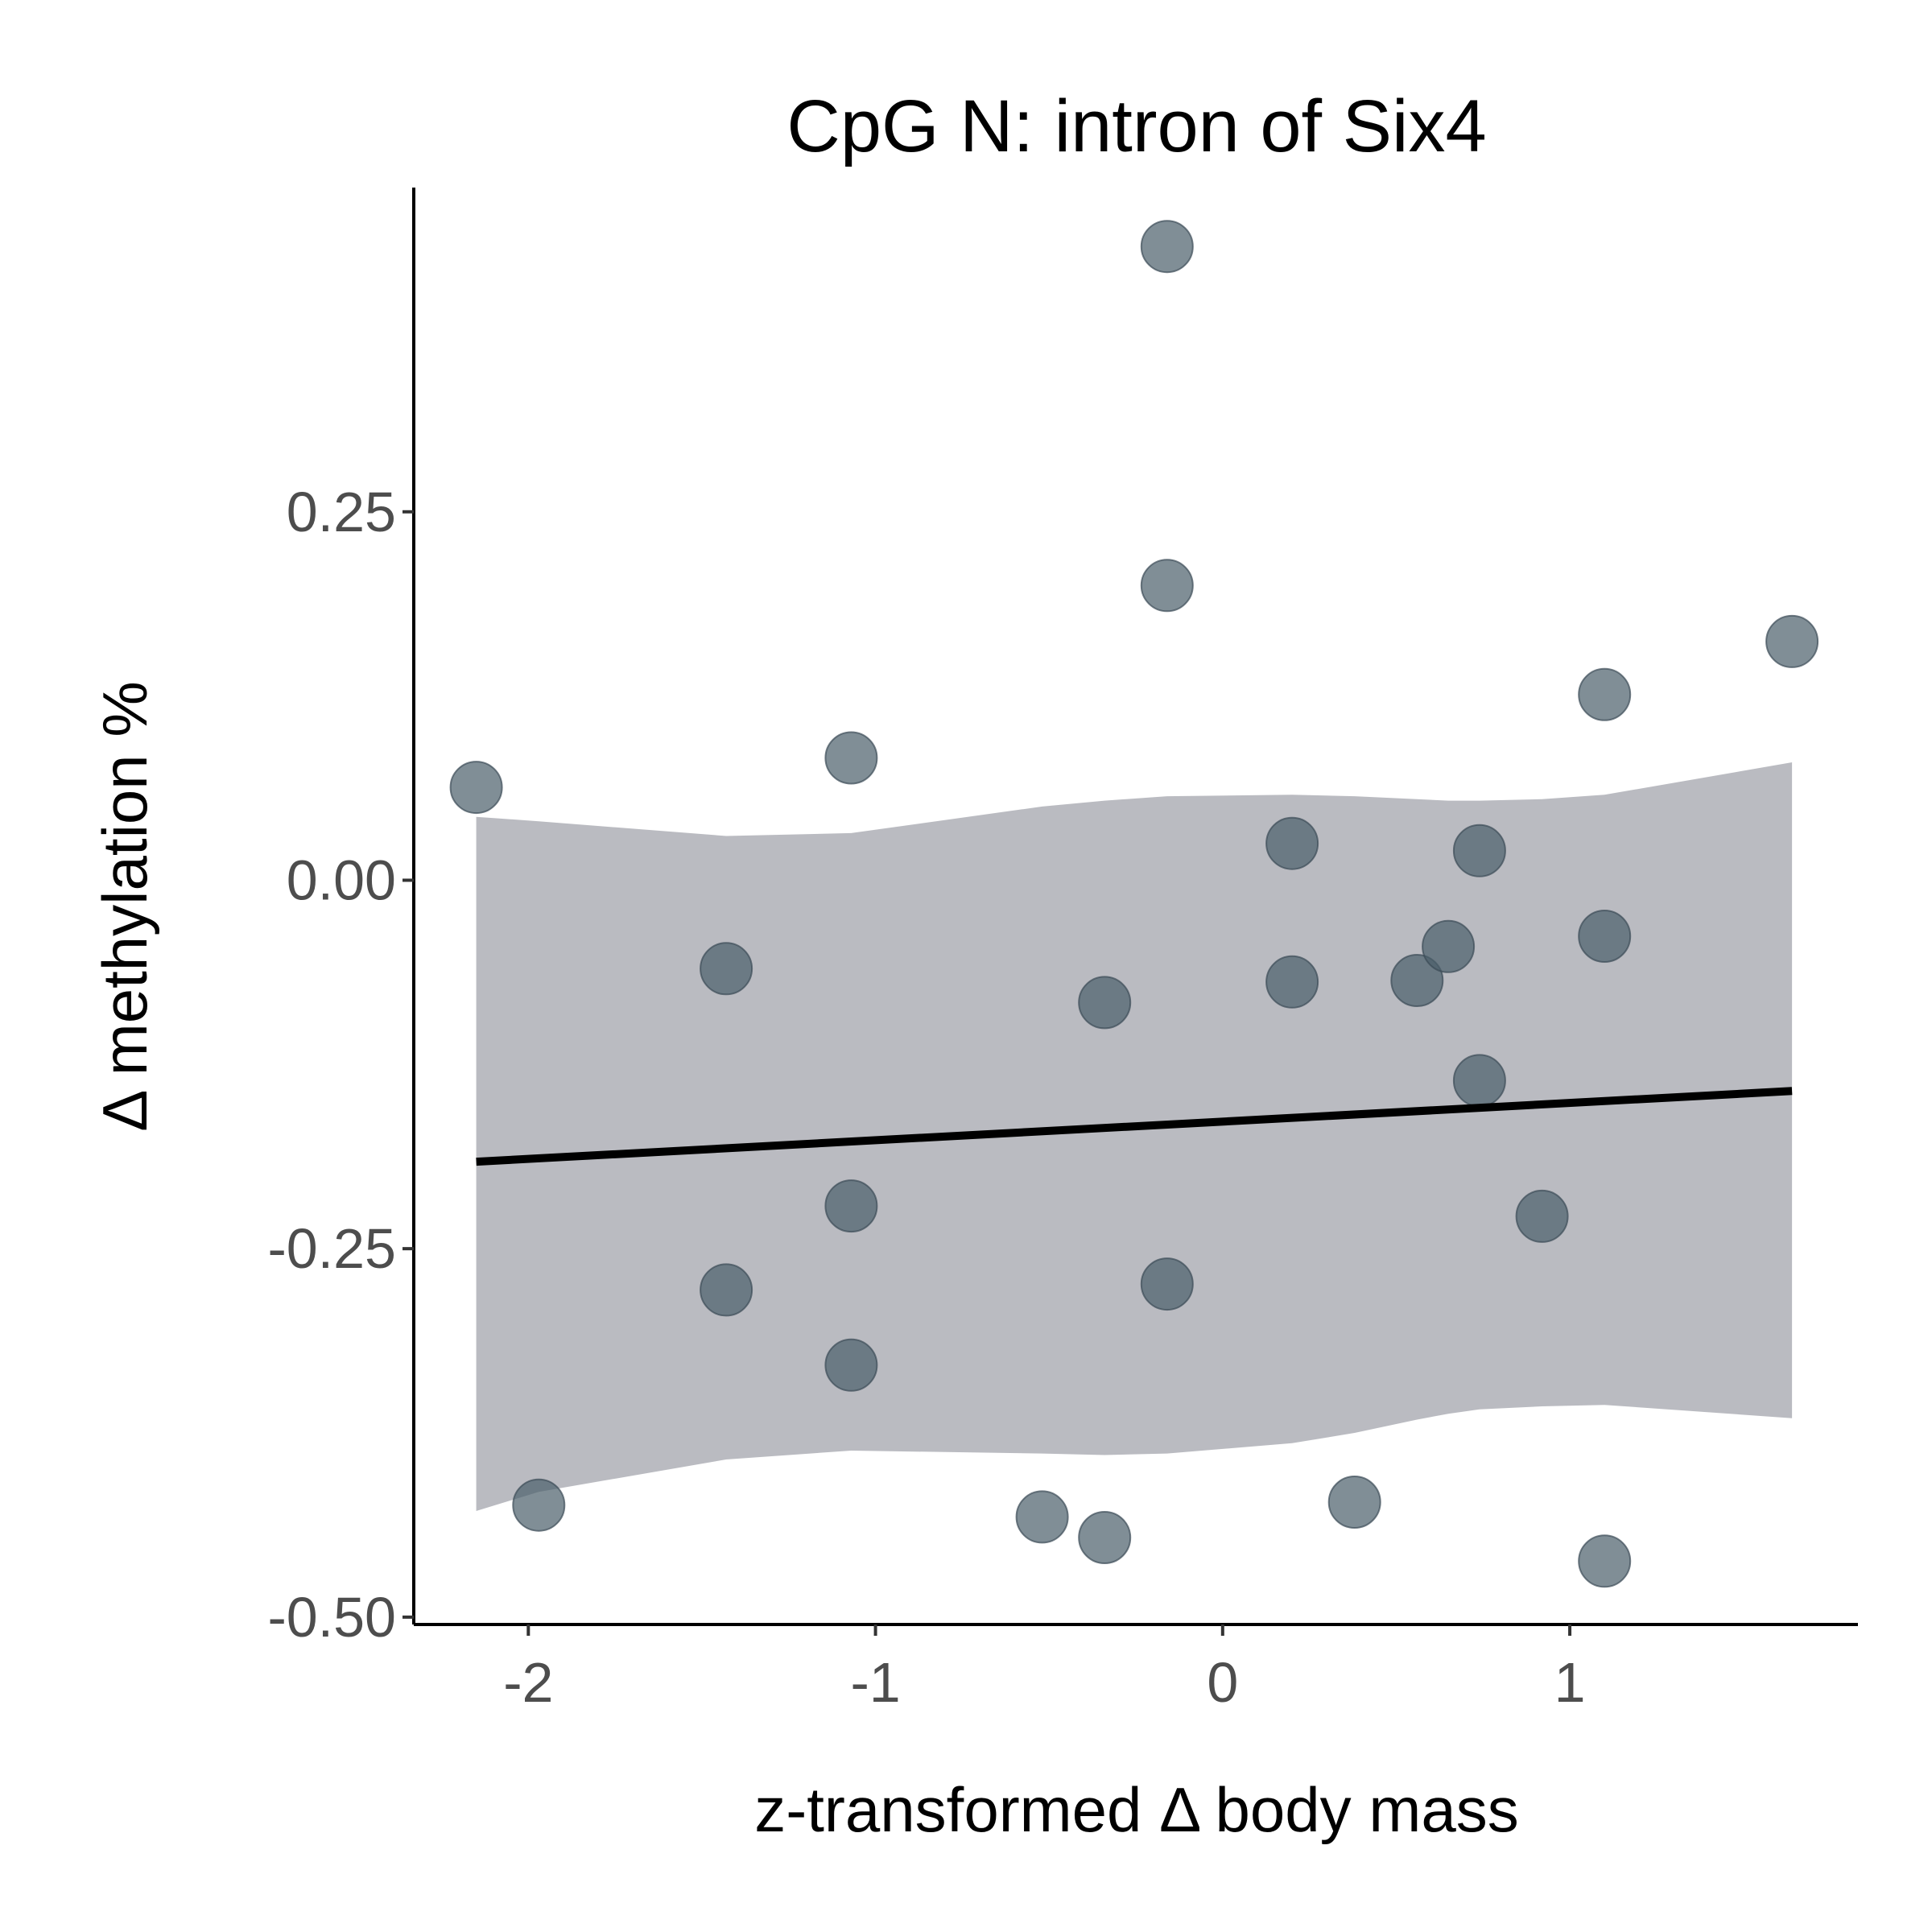 This screenshot has width=1932, height=1932. I want to click on y-tick-label: 0.25, so click(341, 512).